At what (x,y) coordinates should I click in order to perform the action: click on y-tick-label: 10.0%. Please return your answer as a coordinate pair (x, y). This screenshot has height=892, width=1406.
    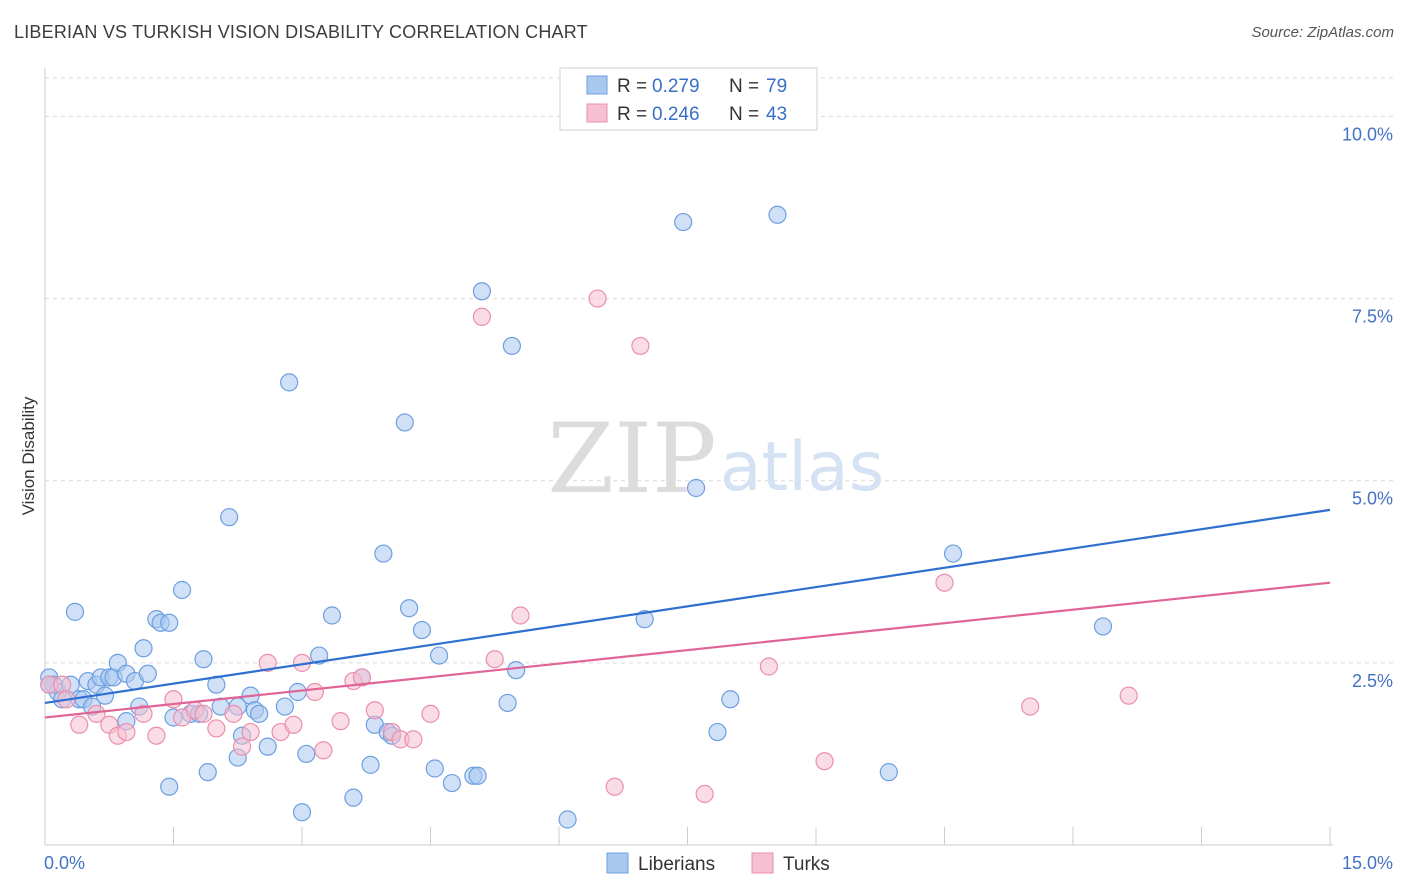
    Looking at the image, I should click on (1367, 134).